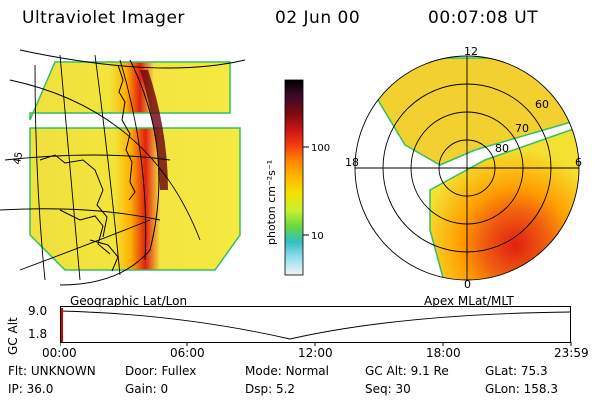  Describe the element at coordinates (129, 301) in the screenshot. I see `geo-caption: Geographic Lat/Lon` at that location.